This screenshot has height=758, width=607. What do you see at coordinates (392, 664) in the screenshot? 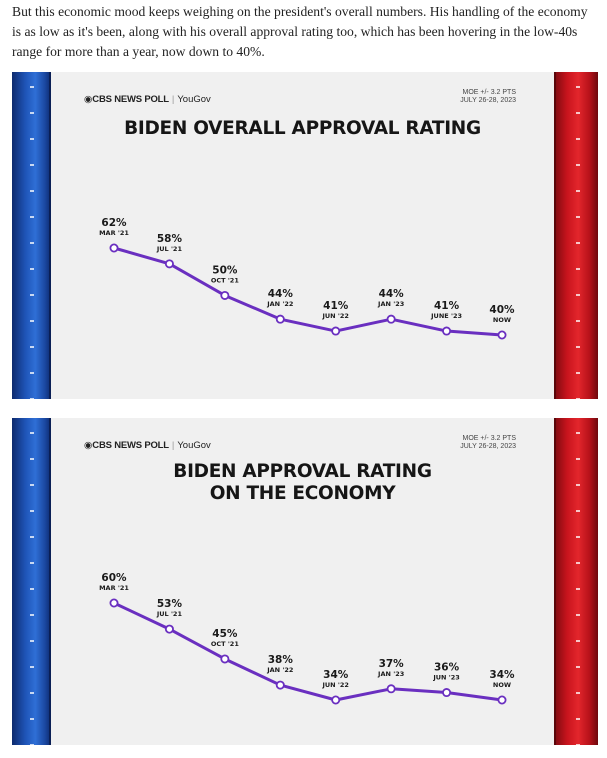
I see `data-value-label: 37%` at bounding box center [392, 664].